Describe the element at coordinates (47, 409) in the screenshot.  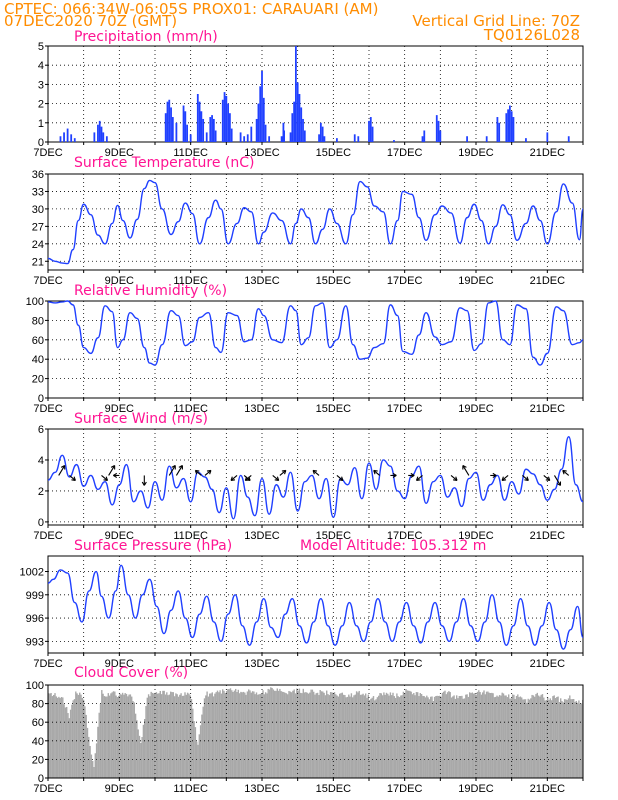
I see `humidity-xtick-label: 7DEC` at that location.